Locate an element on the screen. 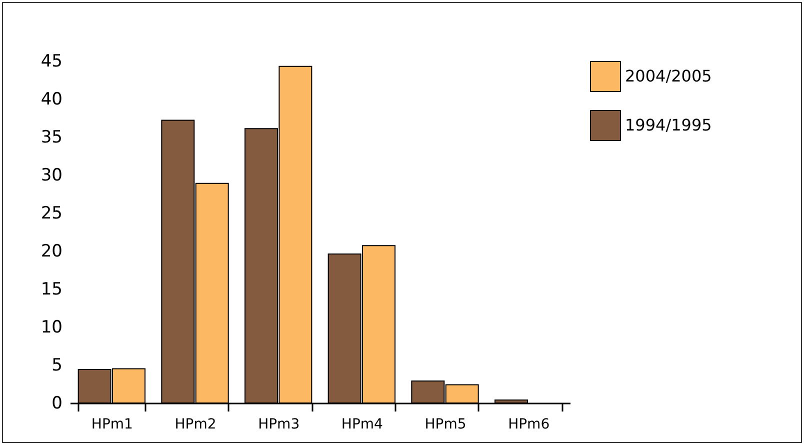 Image resolution: width=806 pixels, height=447 pixels. y-tick-label: 30 is located at coordinates (51, 176).